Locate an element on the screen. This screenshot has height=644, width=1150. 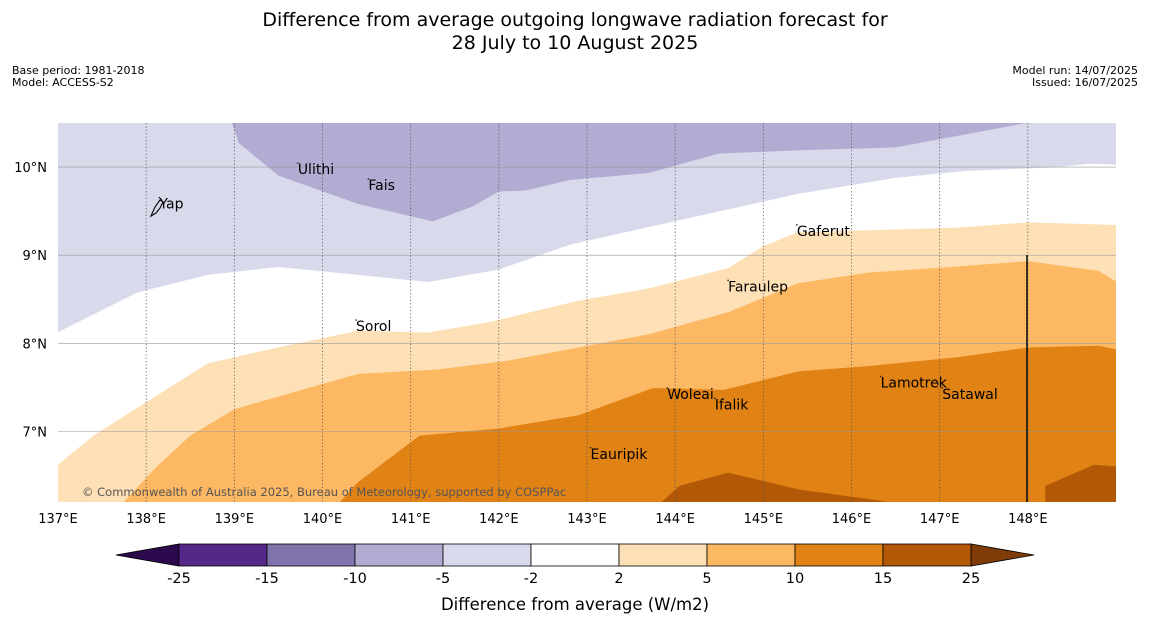
colorbar-tick-label: -15 is located at coordinates (267, 579).